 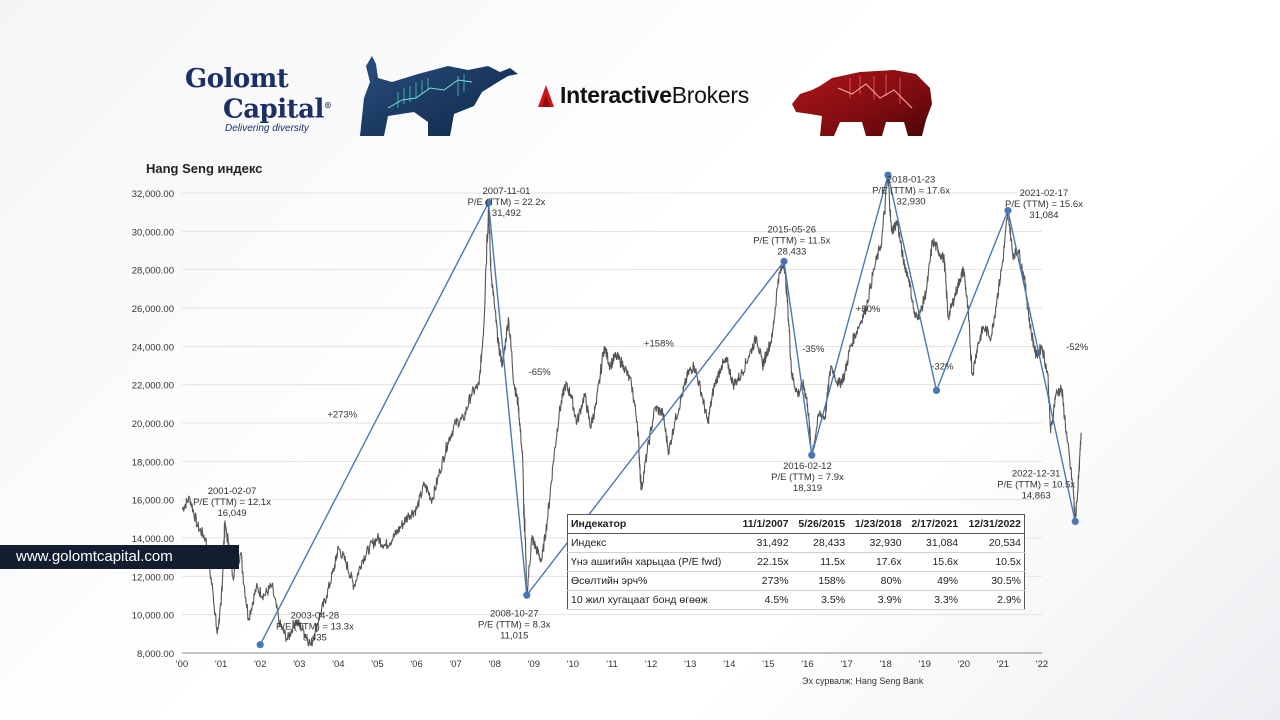 I want to click on table-cell: 11.5x, so click(x=820, y=562).